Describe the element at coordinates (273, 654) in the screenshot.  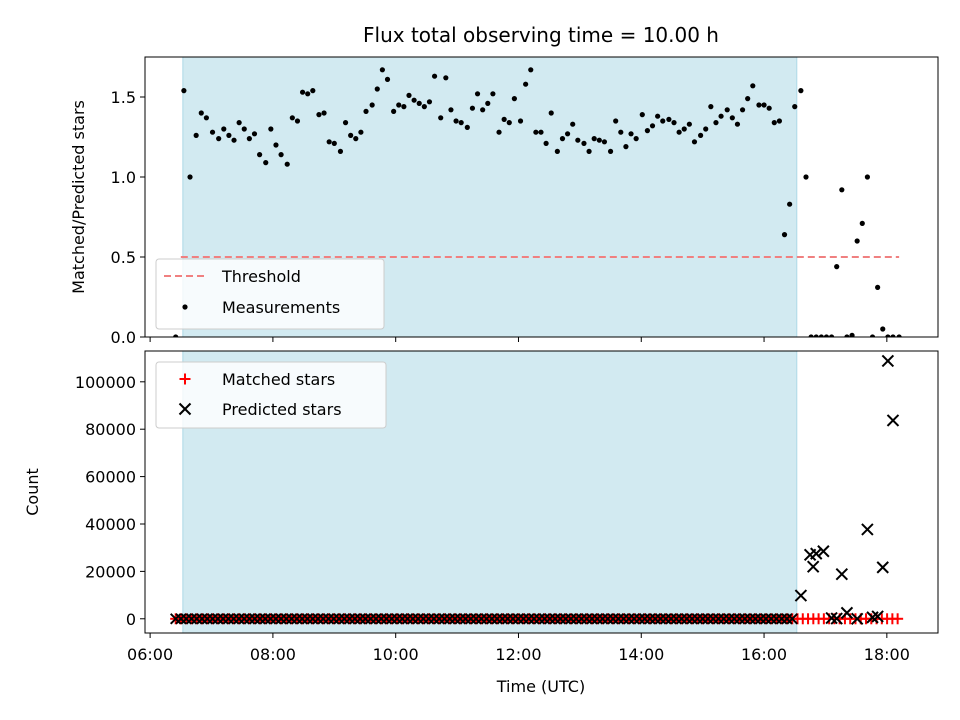
I see `x-tick-label: 08:00` at that location.